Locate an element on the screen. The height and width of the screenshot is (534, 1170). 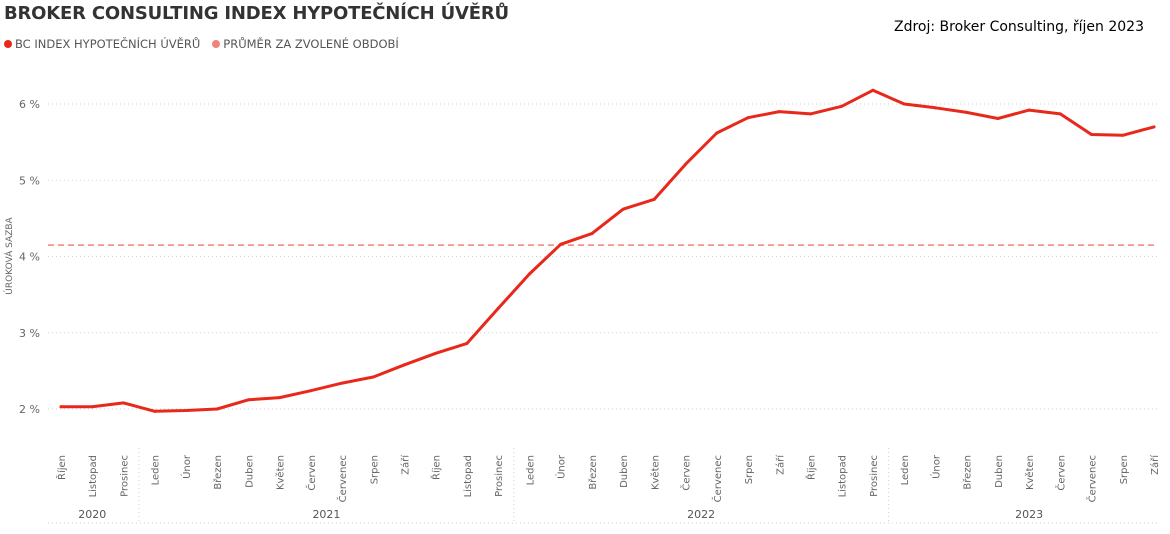
legend-item-index: BC INDEX HYPOTEČNÍCH ÚVĚRŮ is located at coordinates (102, 44).